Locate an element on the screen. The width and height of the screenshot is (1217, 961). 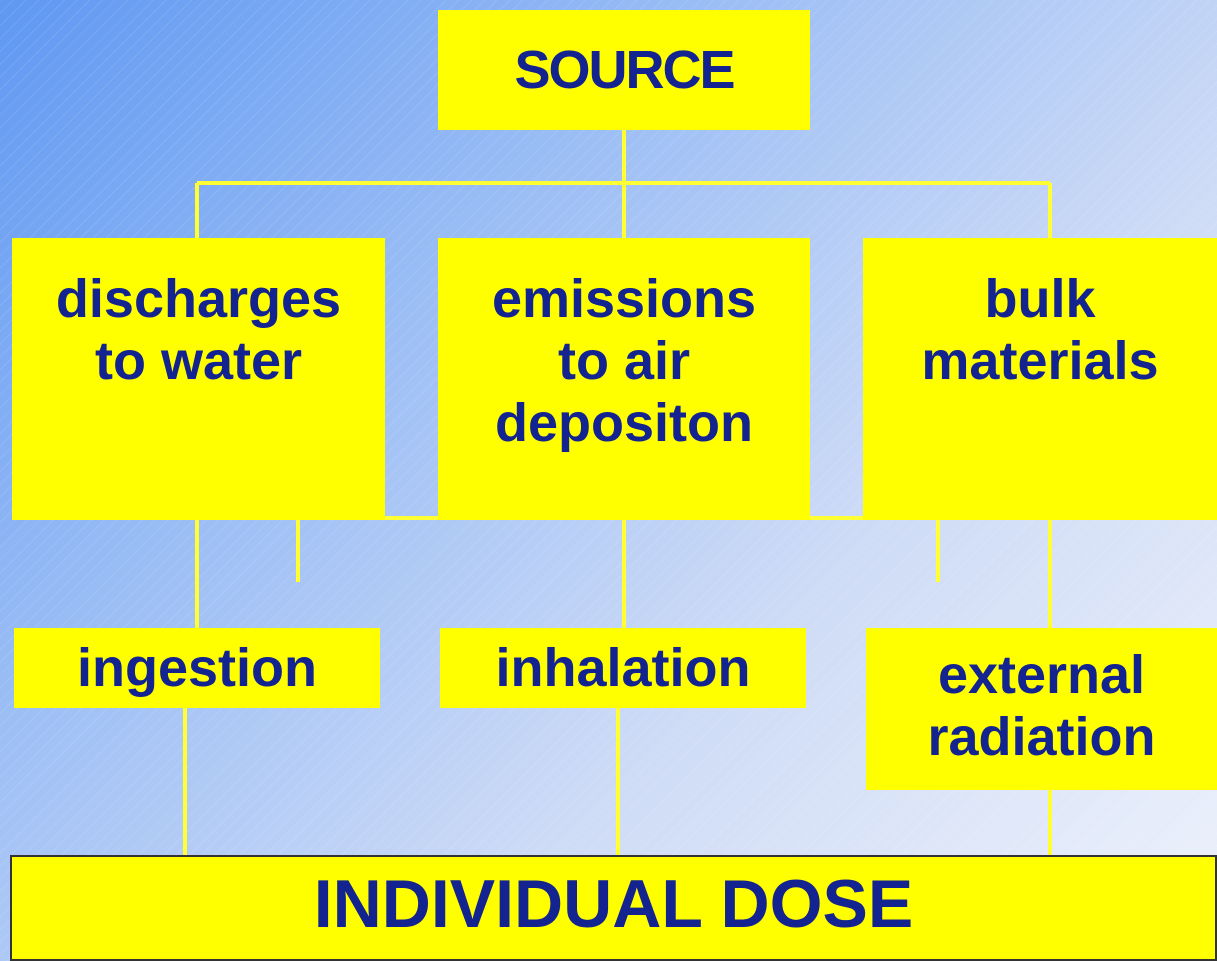
node-label: emissions is located at coordinates (624, 299).